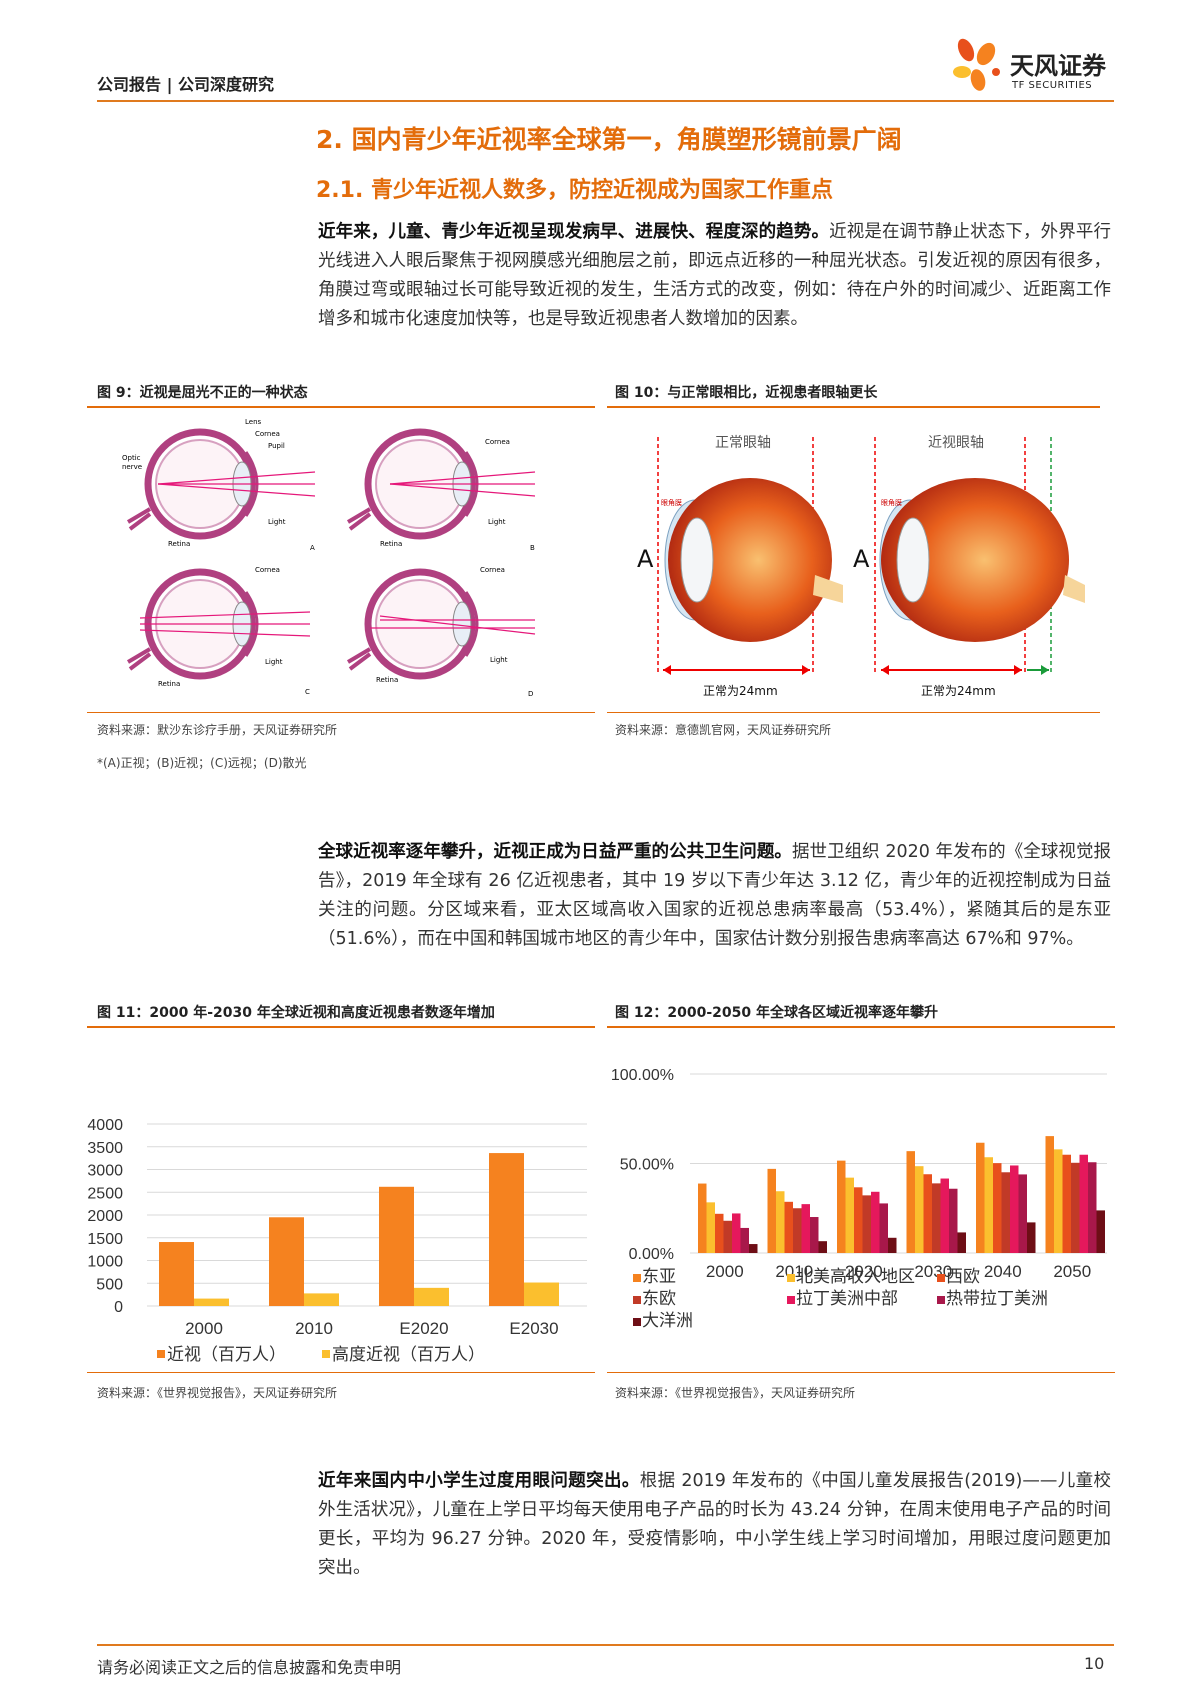 Image resolution: width=1200 pixels, height=1698 pixels. Describe the element at coordinates (533, 1328) in the screenshot. I see `x-tick-label: E2030` at that location.